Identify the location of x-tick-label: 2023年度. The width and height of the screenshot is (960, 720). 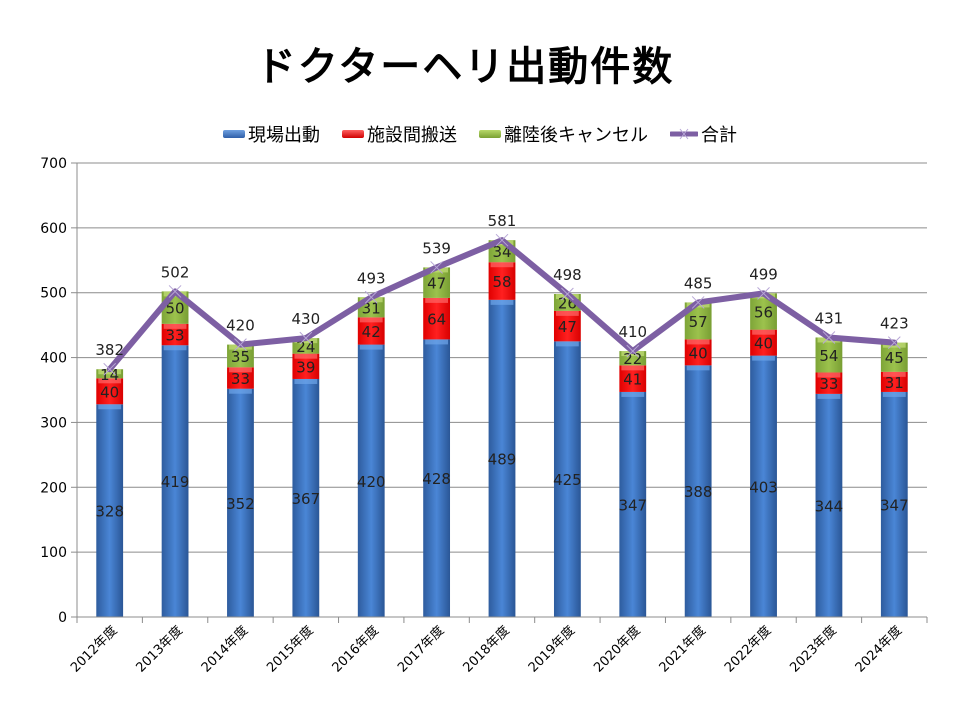
(813, 649).